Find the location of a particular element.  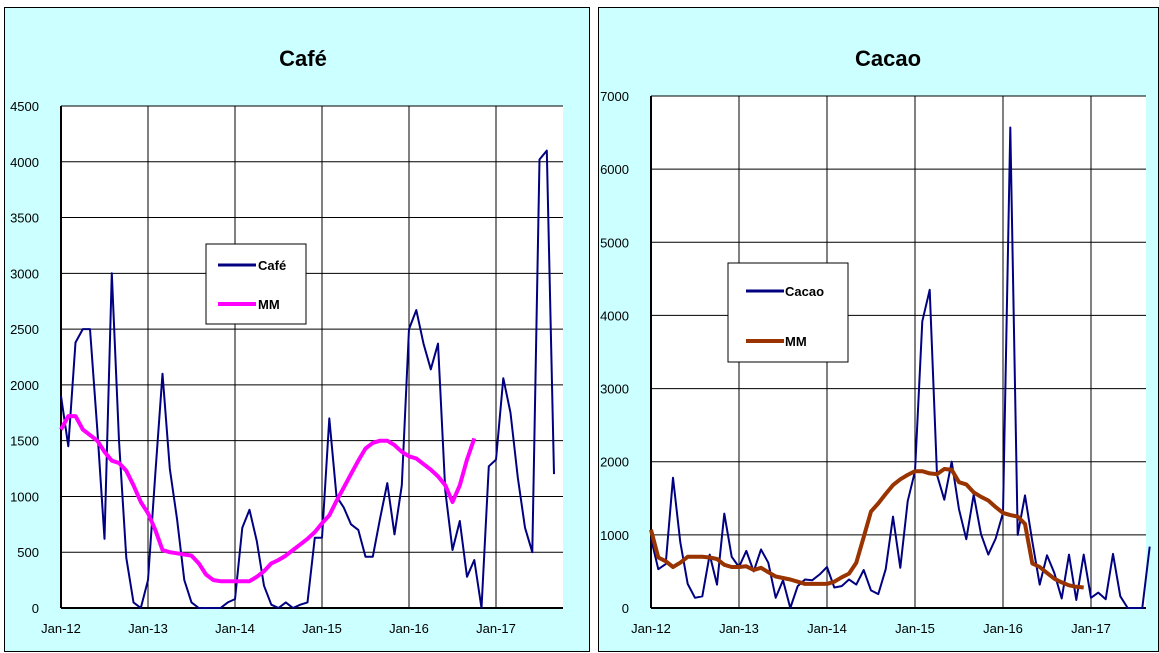

cacao-xtick-label: Jan-16 is located at coordinates (1003, 628).